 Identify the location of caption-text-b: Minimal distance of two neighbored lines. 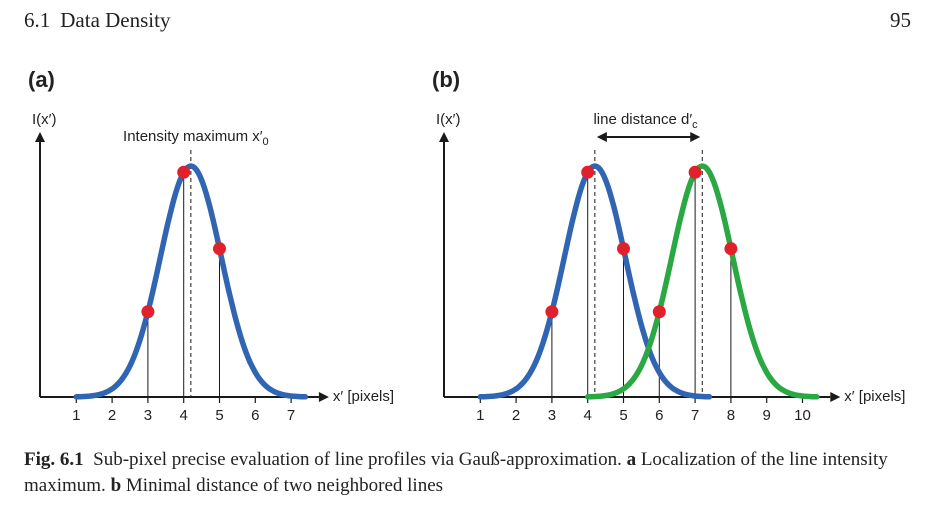
(284, 485).